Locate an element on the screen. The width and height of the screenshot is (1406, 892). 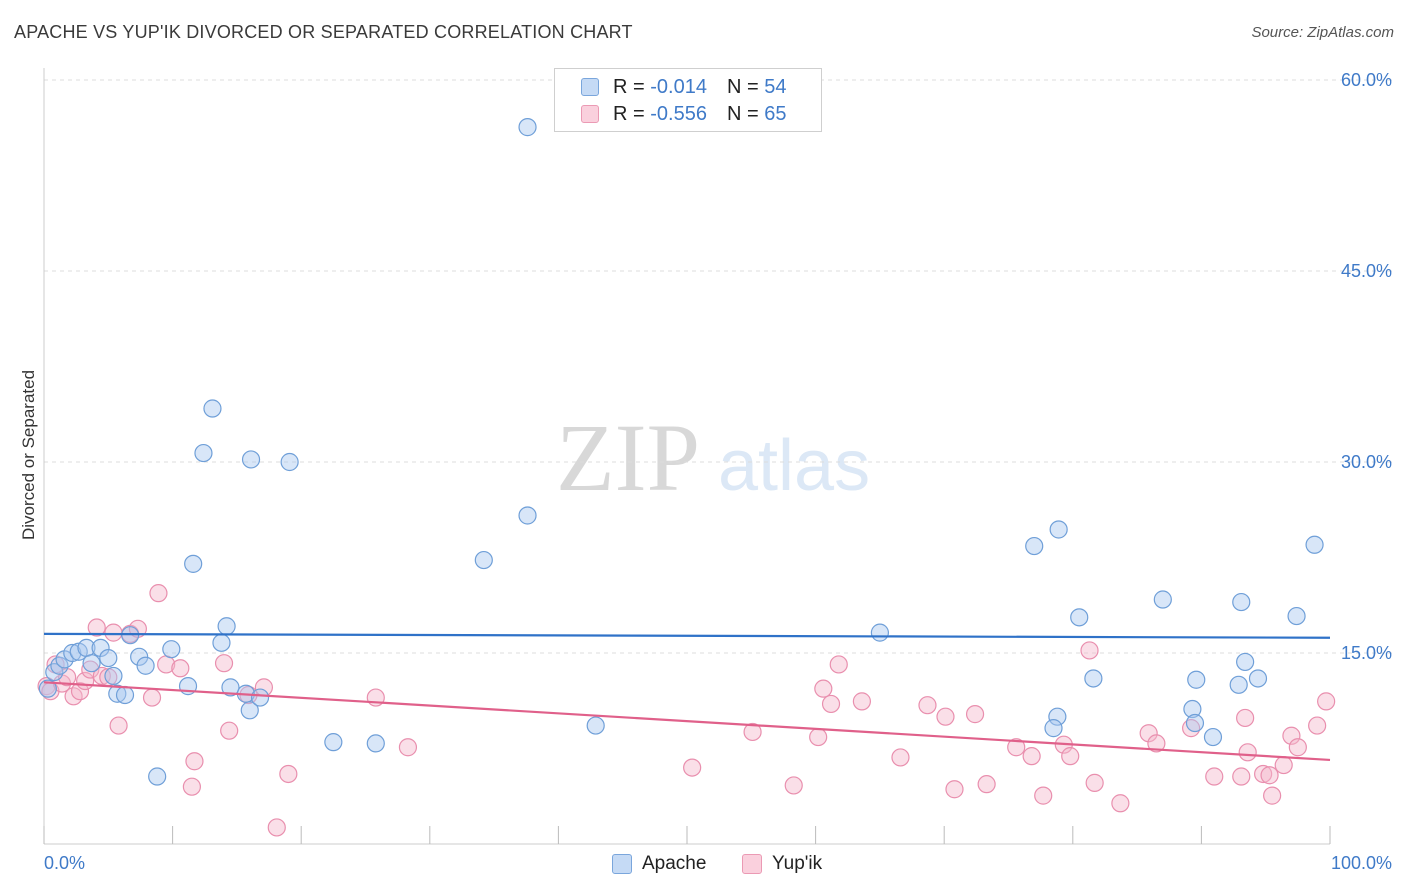
source-credit: Source: ZipAtlas.com is located at coordinates (1322, 32).